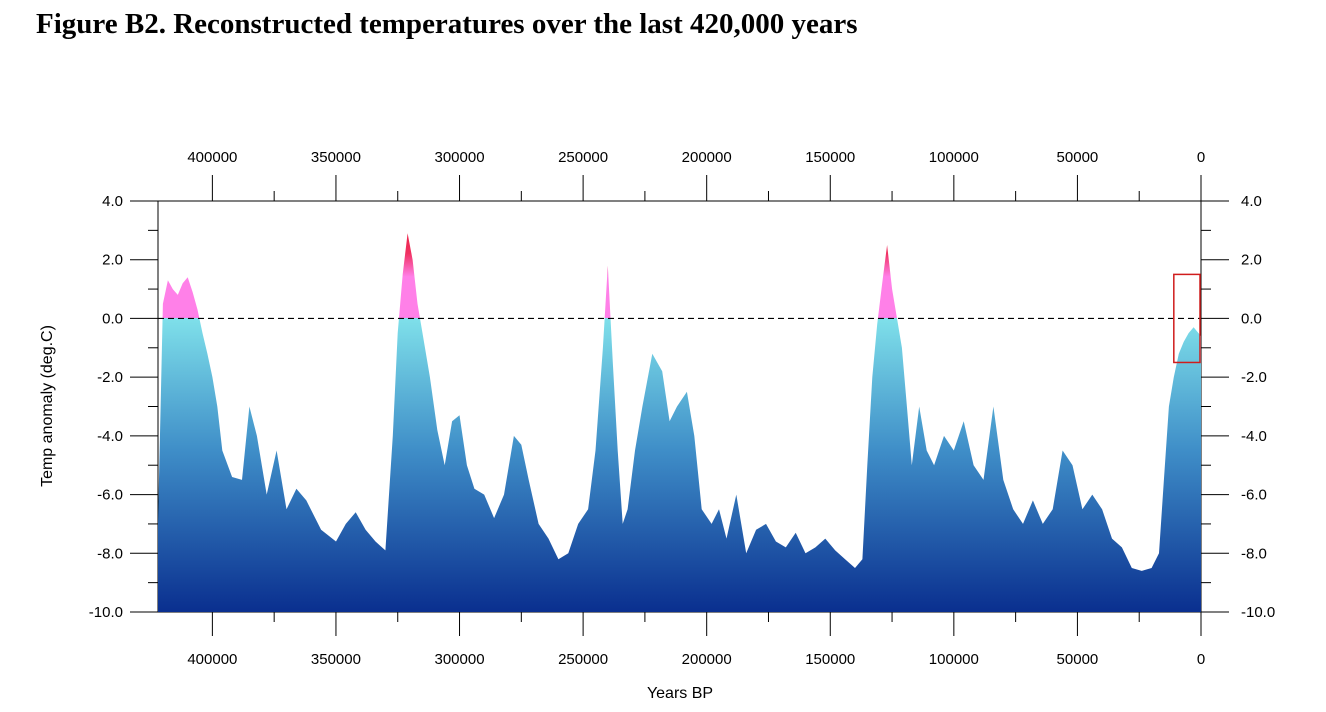 The height and width of the screenshot is (712, 1326). What do you see at coordinates (47, 406) in the screenshot?
I see `y-axis-title: Temp anomaly (deg.C)` at bounding box center [47, 406].